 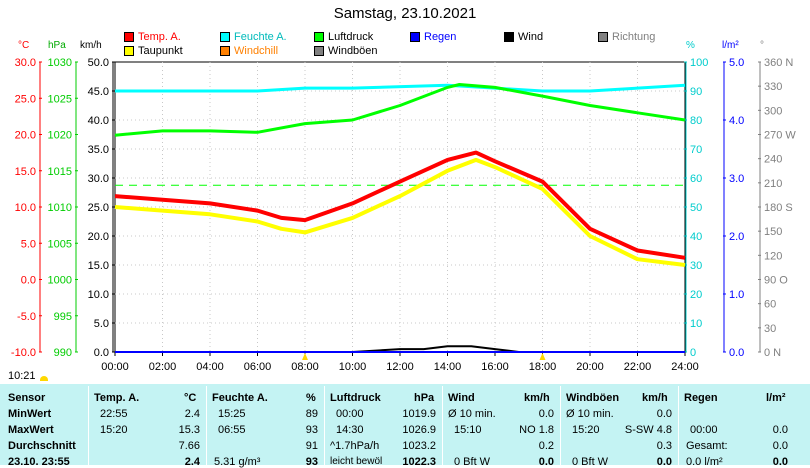 What do you see at coordinates (60, 208) in the screenshot?
I see `pressure-tick-label: 1010` at bounding box center [60, 208].